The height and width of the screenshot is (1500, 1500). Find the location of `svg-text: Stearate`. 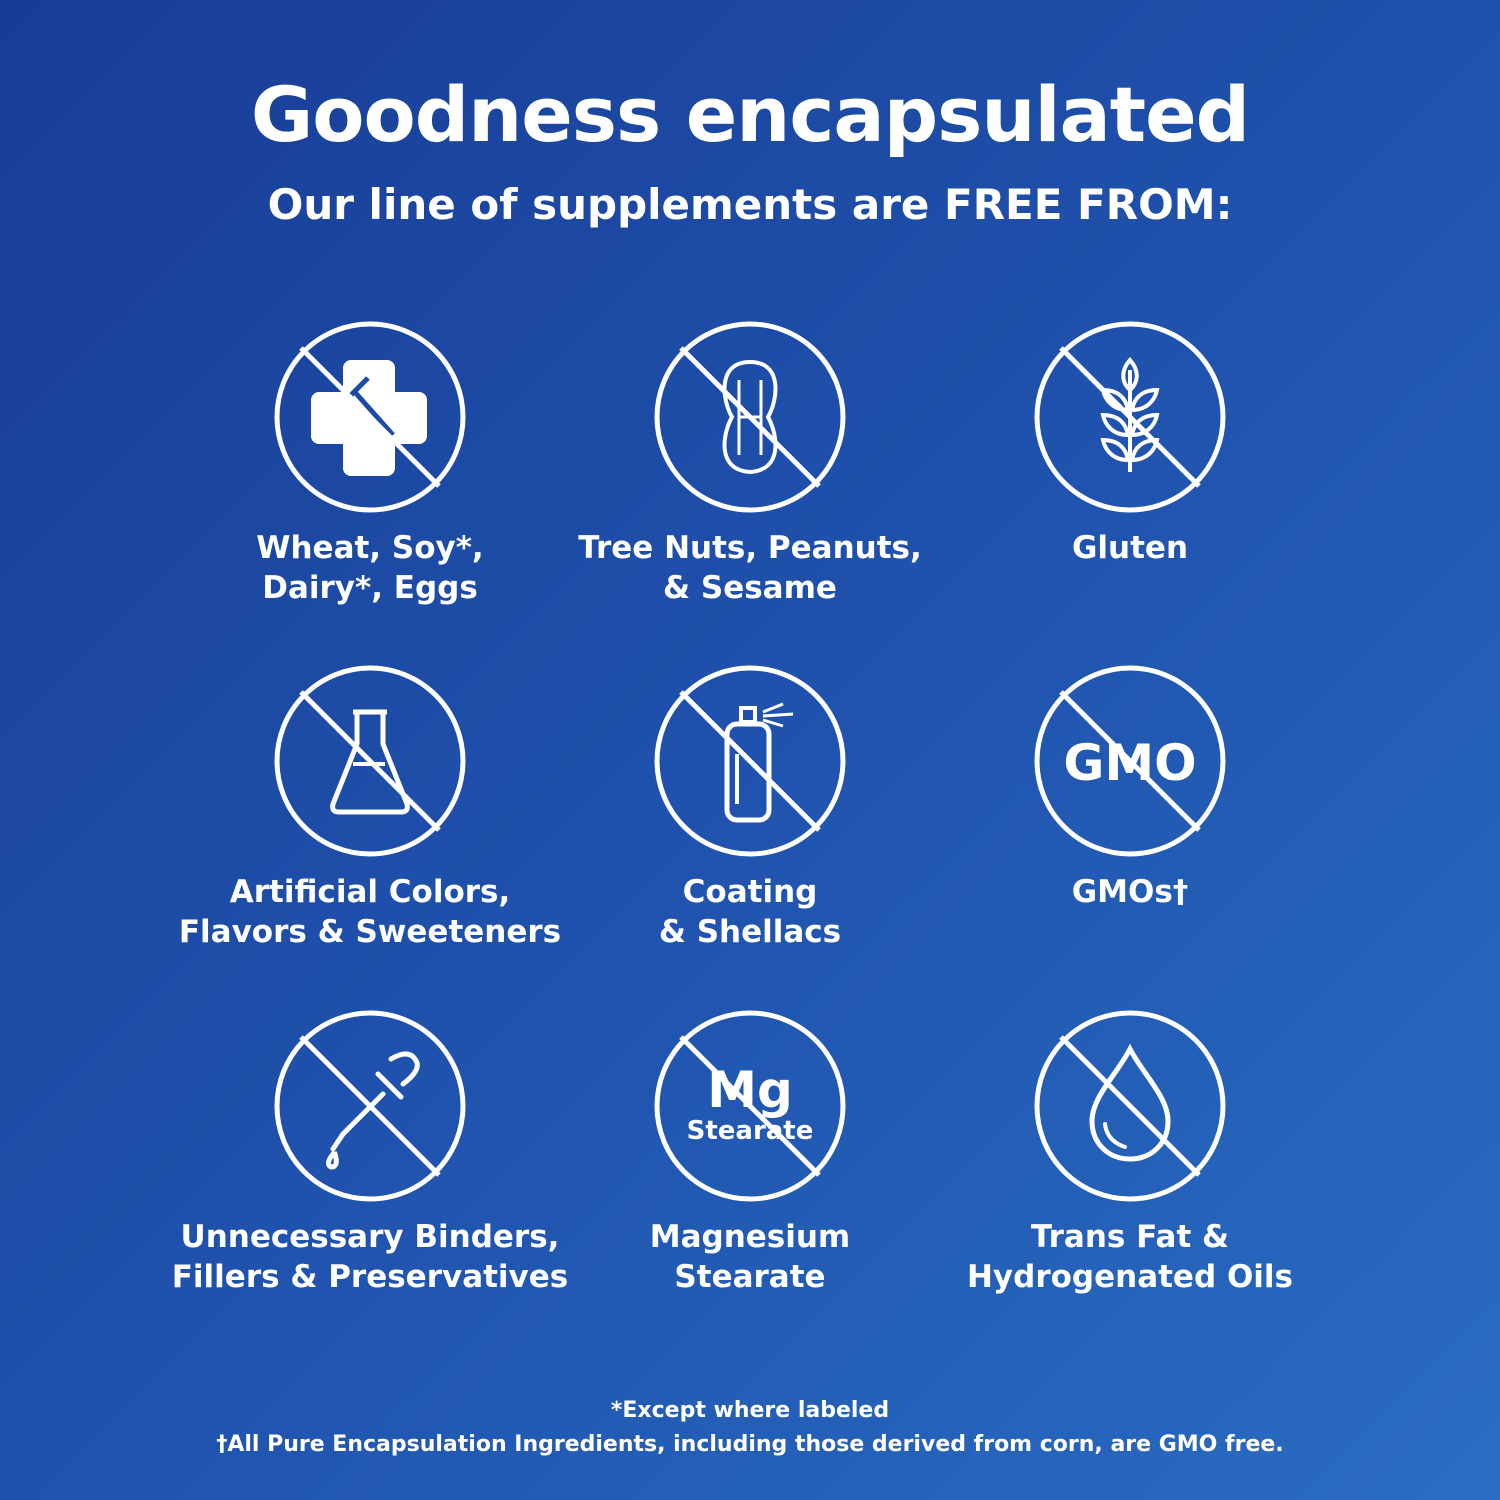

svg-text: Stearate is located at coordinates (750, 1131).